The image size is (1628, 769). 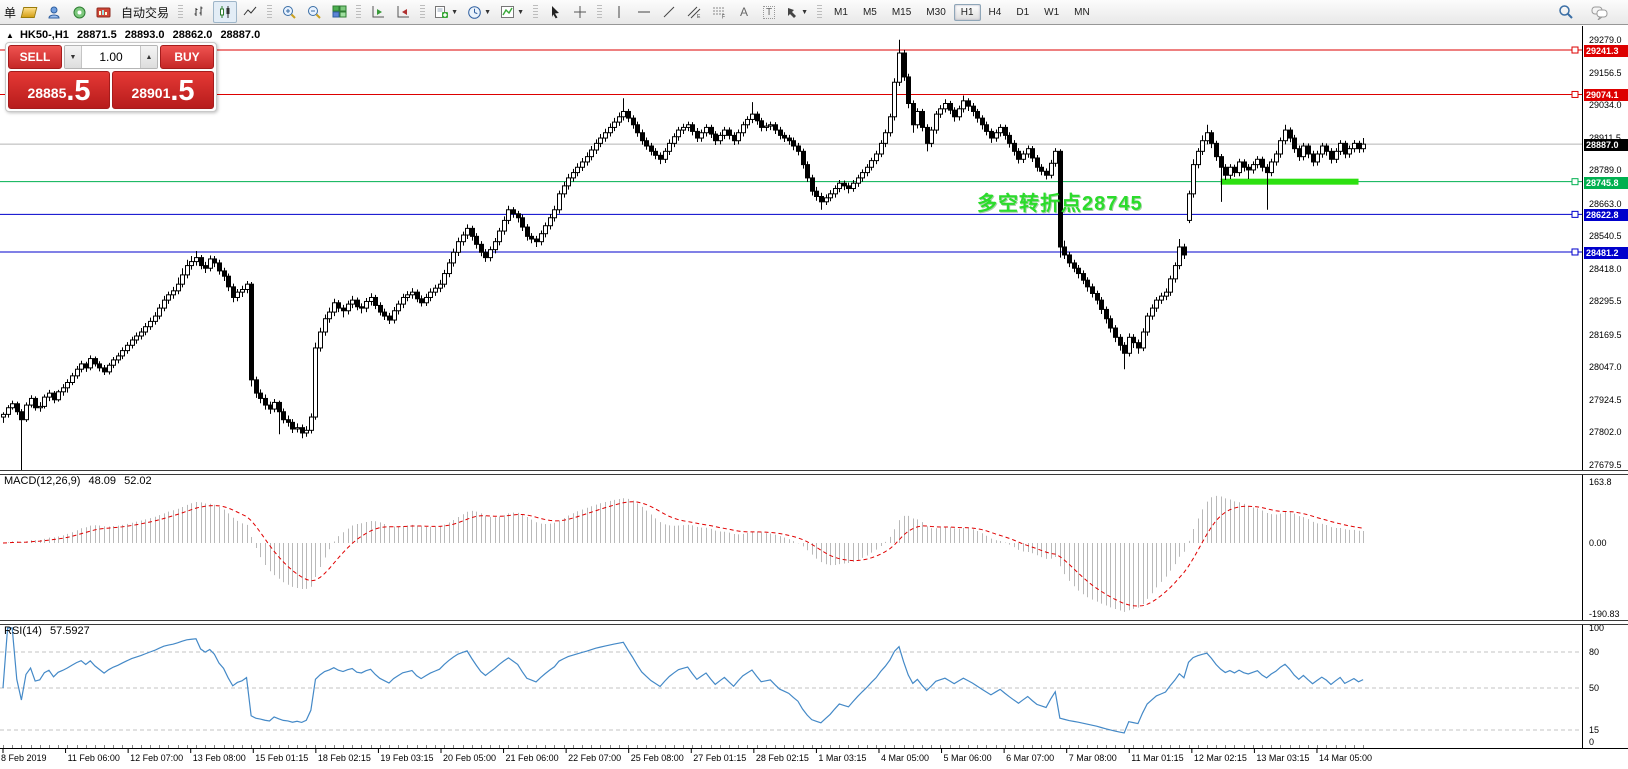 I want to click on label-tool-icon: T, so click(x=769, y=12).